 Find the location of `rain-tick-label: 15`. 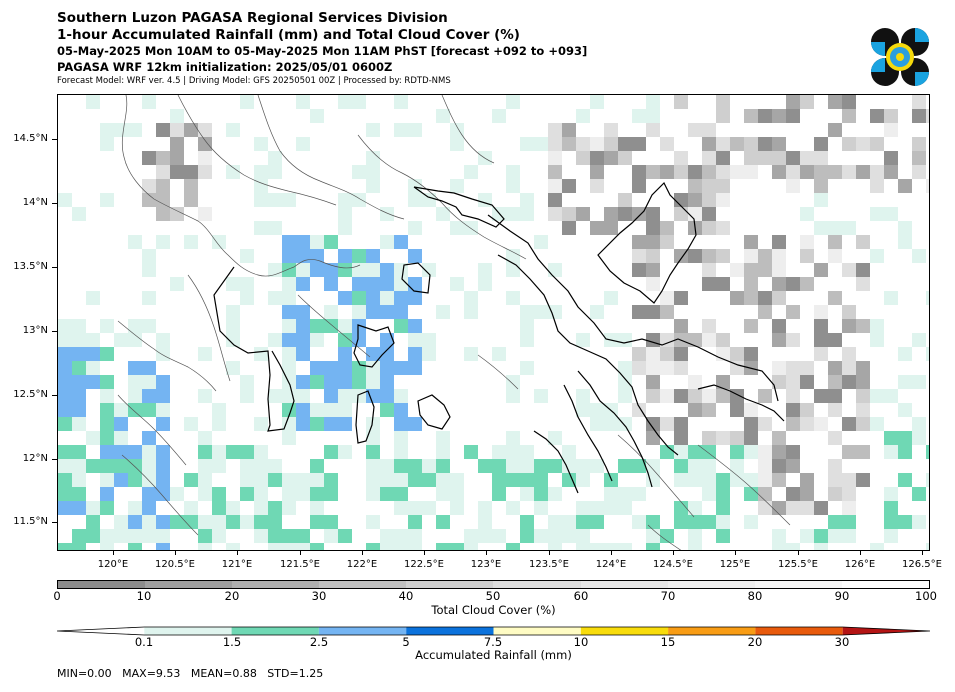

rain-tick-label: 15 is located at coordinates (668, 642).